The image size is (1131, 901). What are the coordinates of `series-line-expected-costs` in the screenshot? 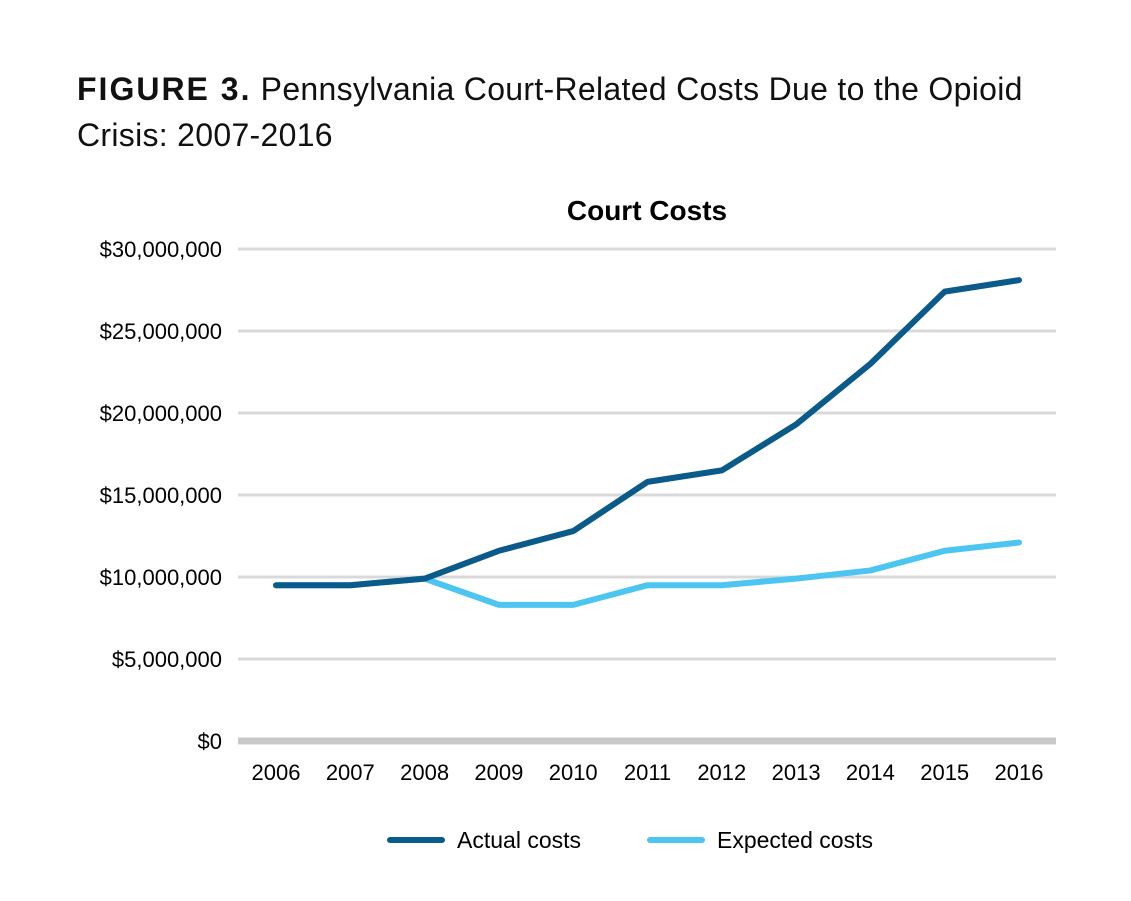 It's located at (647, 573).